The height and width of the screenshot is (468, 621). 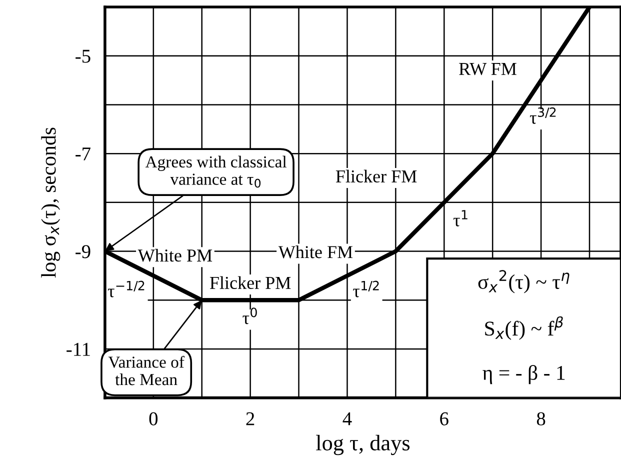 I want to click on annotation: τ$^{1}$, so click(x=460, y=218).